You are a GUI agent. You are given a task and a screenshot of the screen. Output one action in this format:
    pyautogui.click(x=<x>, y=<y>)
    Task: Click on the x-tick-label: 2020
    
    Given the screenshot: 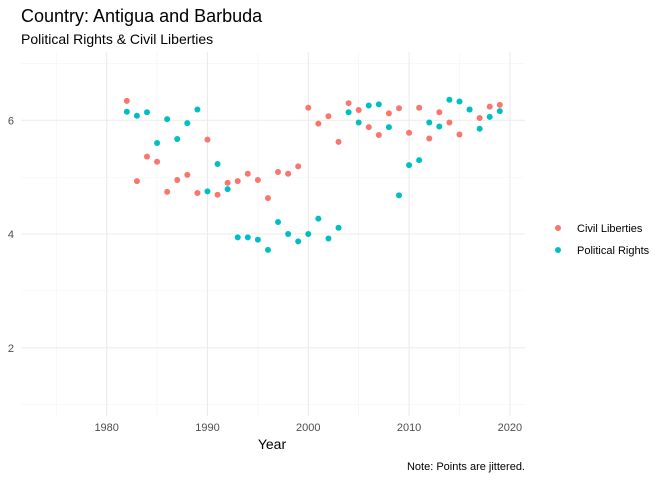 What is the action you would take?
    pyautogui.click(x=510, y=428)
    